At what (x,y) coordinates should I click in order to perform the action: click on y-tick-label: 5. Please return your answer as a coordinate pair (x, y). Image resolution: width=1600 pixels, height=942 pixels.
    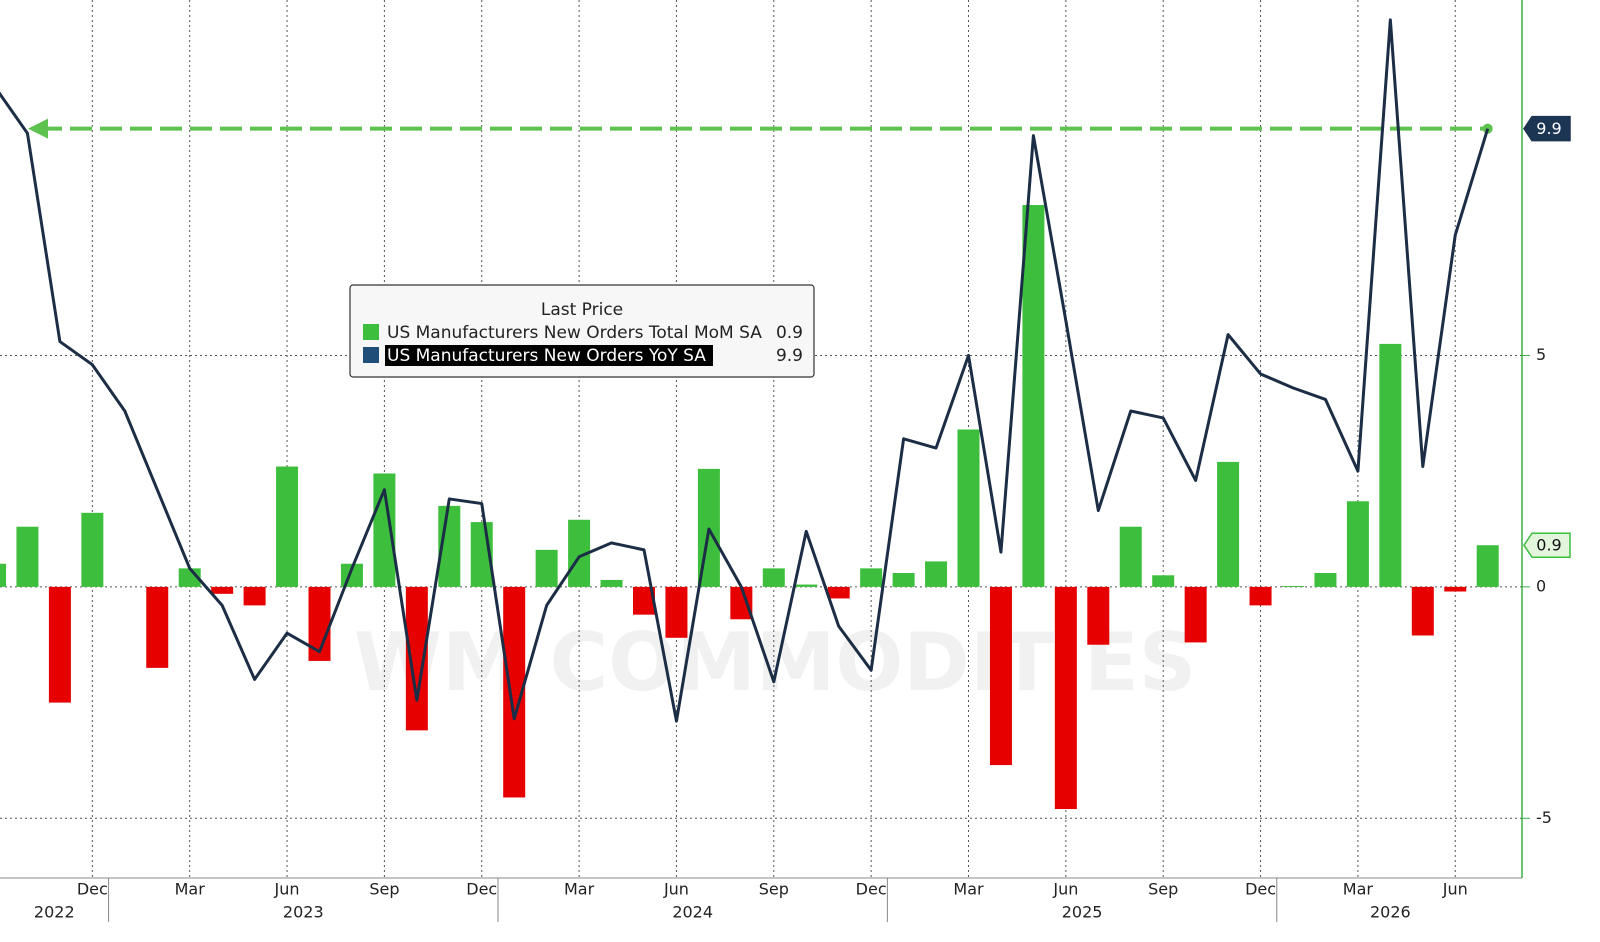
    Looking at the image, I should click on (1541, 354).